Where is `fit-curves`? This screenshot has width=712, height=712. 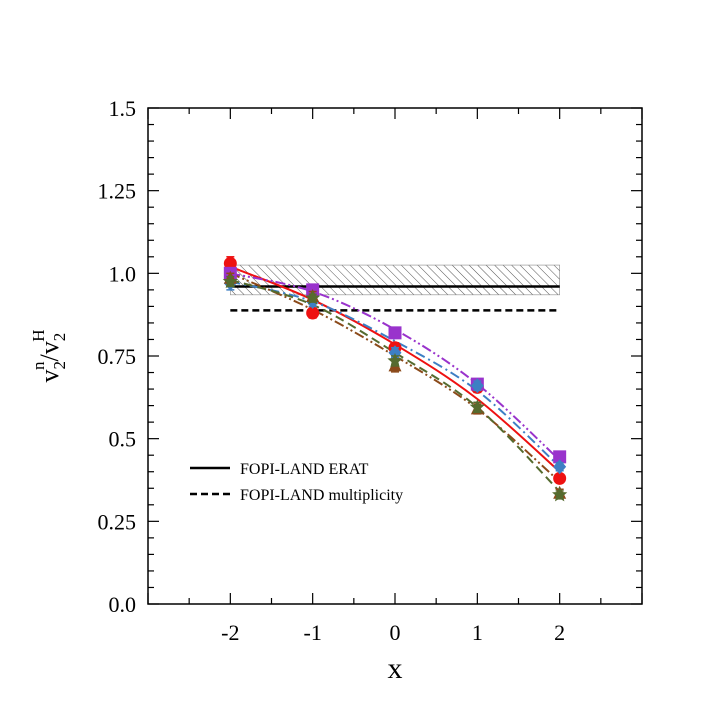
fit-curves is located at coordinates (395, 379).